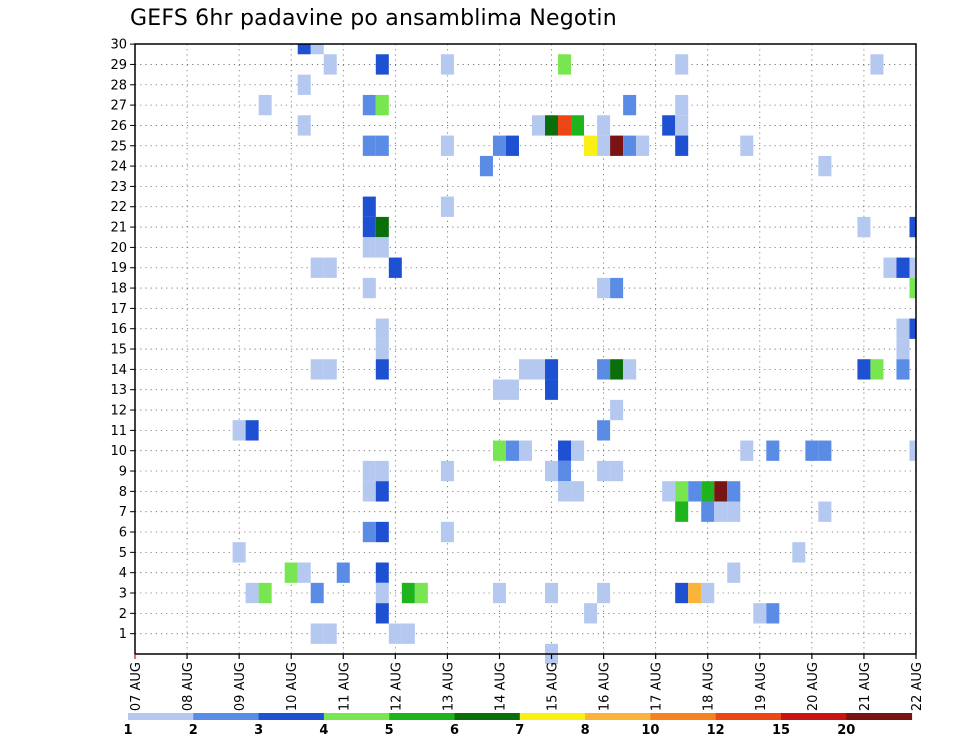 This screenshot has height=742, width=960. What do you see at coordinates (553, 686) in the screenshot?
I see `x-tick-label: 15 AUG` at bounding box center [553, 686].